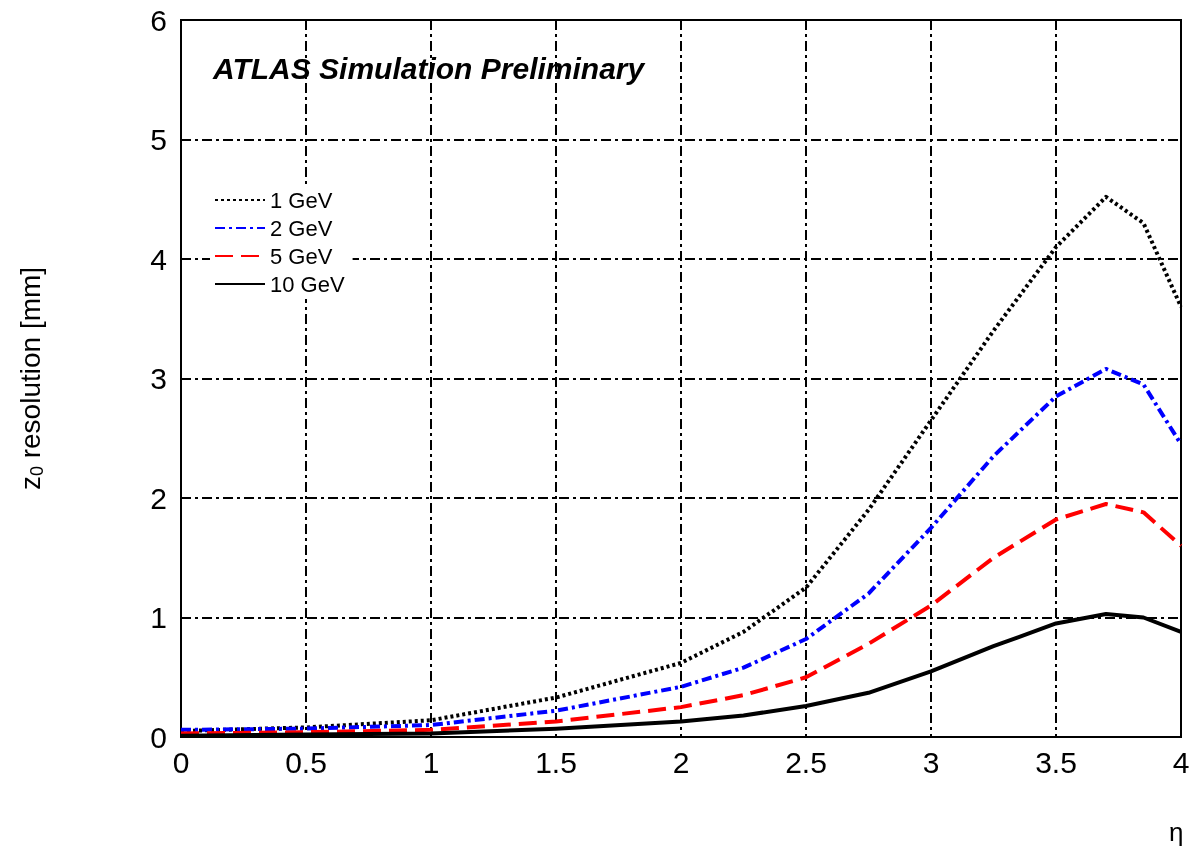  What do you see at coordinates (429, 68) in the screenshot?
I see `text: ATLAS Simulation Preliminary` at bounding box center [429, 68].